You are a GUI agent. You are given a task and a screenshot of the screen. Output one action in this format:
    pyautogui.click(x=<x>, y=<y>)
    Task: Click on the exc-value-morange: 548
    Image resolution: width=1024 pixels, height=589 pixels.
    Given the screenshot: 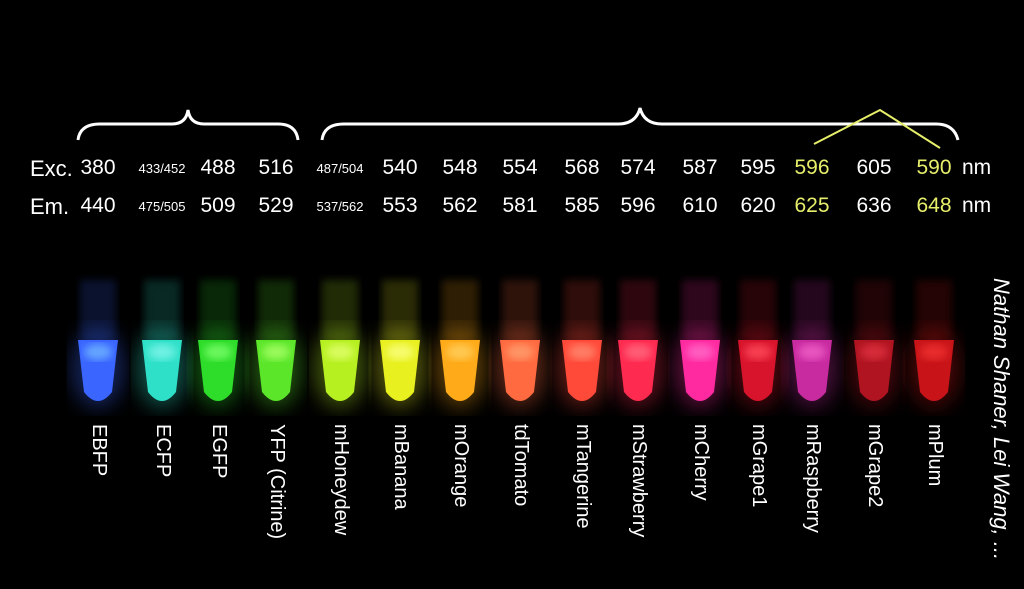 What is the action you would take?
    pyautogui.click(x=460, y=167)
    